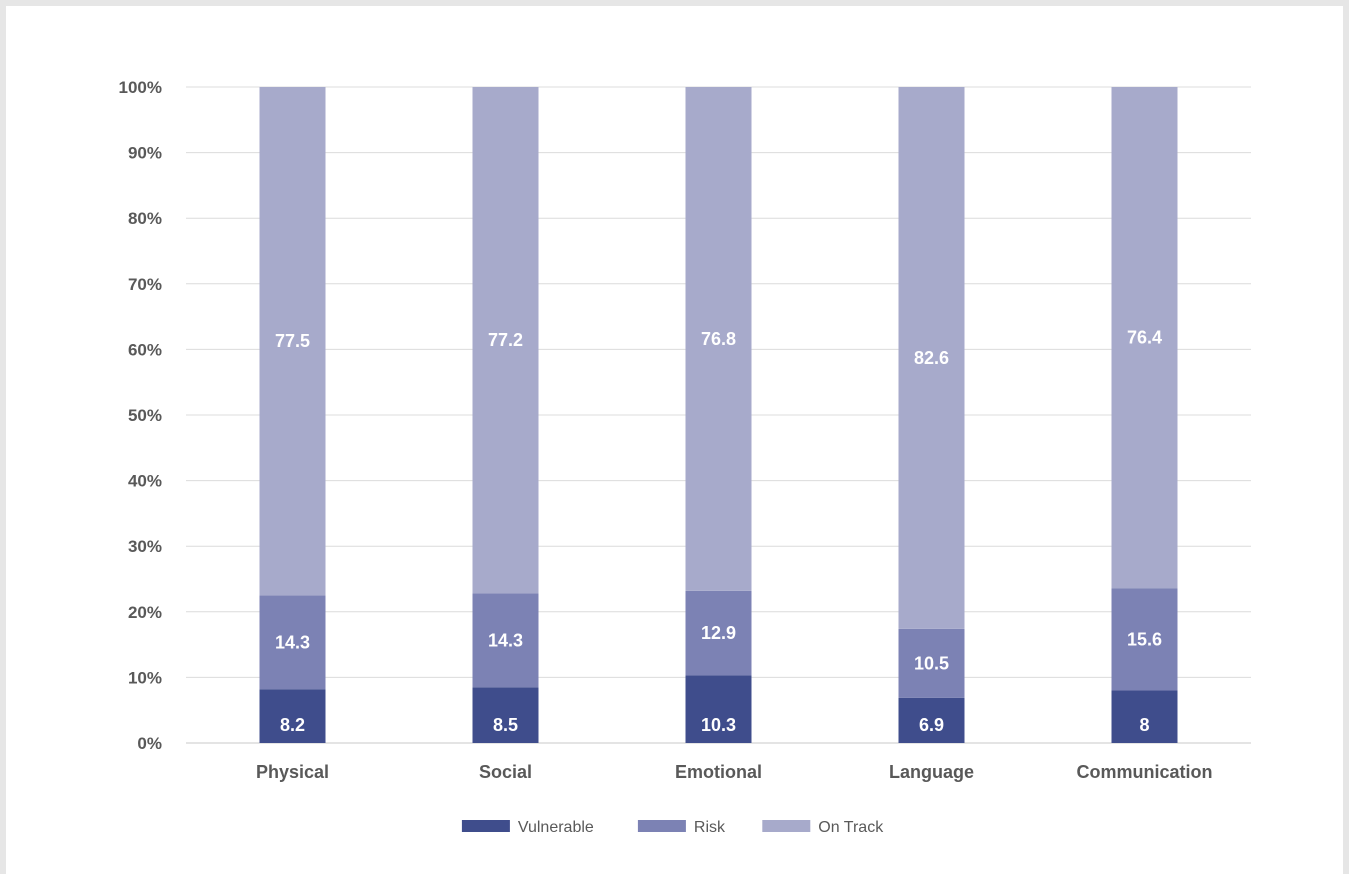 The width and height of the screenshot is (1349, 874). What do you see at coordinates (505, 725) in the screenshot?
I see `data-label: 8.5` at bounding box center [505, 725].